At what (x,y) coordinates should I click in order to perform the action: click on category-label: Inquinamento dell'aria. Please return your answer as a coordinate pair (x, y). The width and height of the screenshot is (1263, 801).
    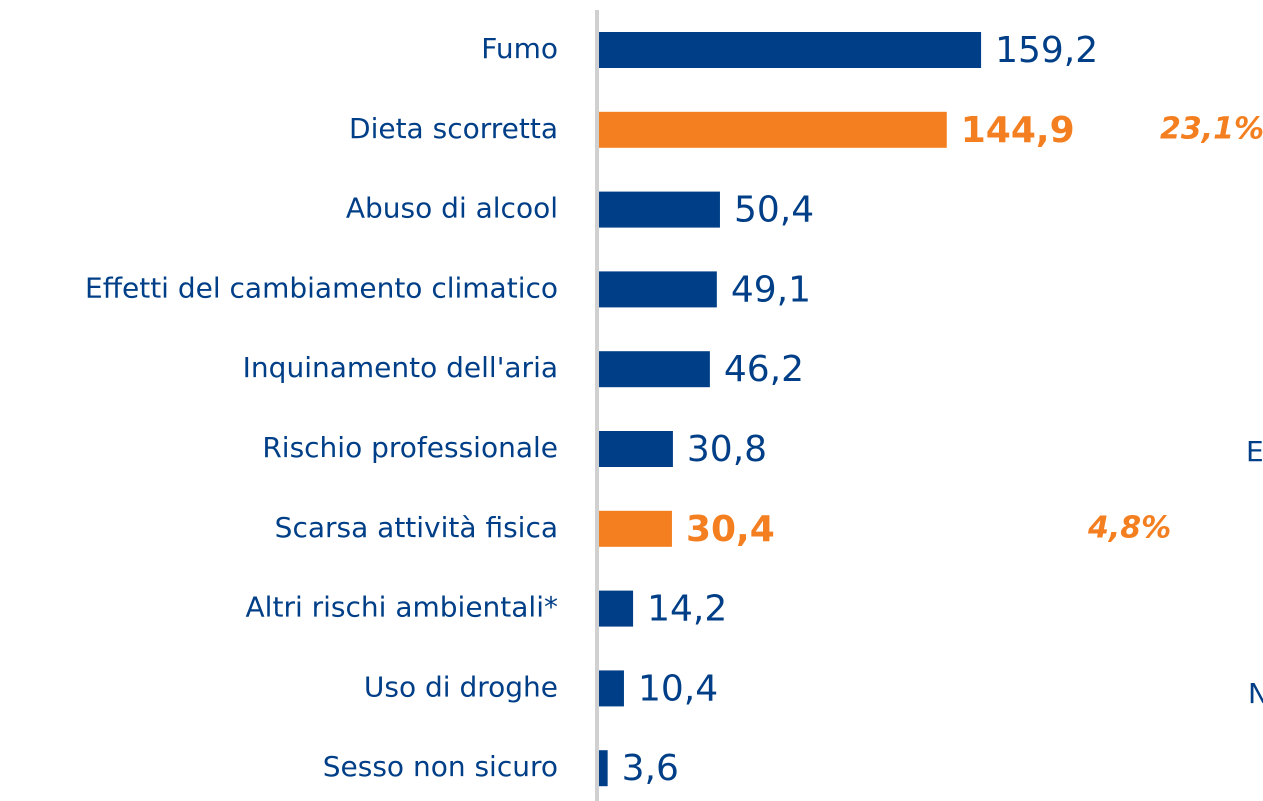
    Looking at the image, I should click on (400, 367).